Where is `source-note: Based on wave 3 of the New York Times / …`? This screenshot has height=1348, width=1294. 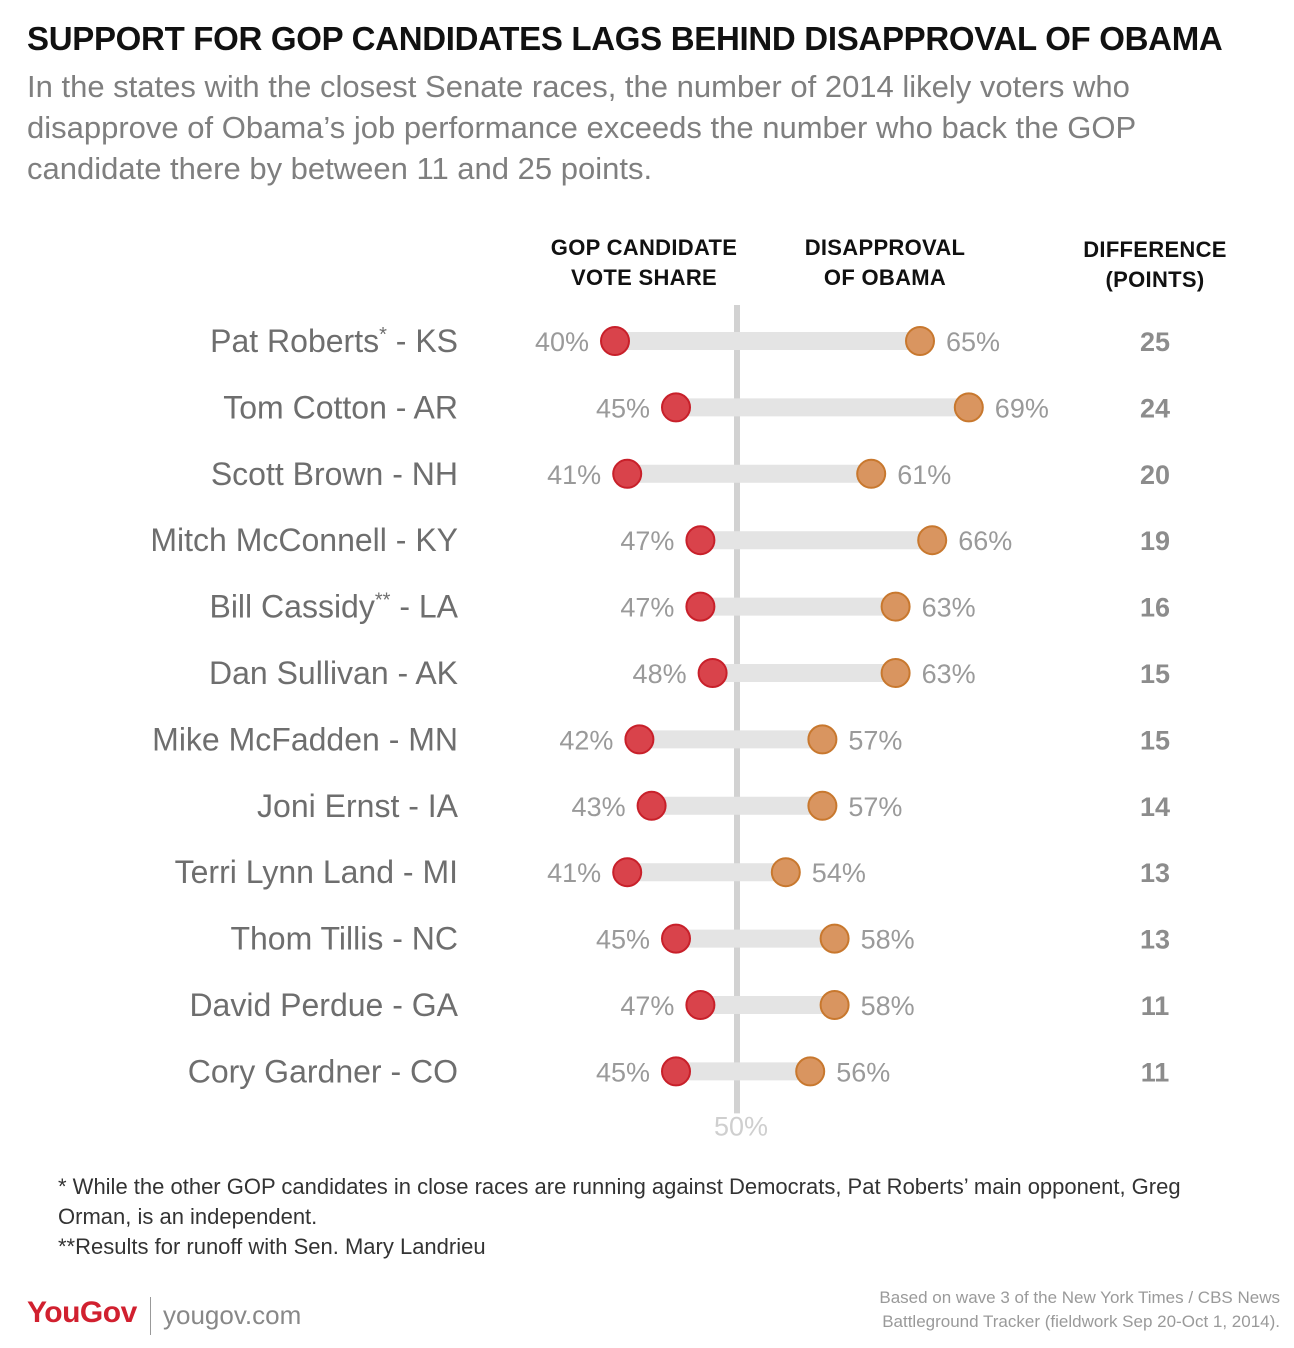 source-note: Based on wave 3 of the New York Times / … is located at coordinates (970, 1310).